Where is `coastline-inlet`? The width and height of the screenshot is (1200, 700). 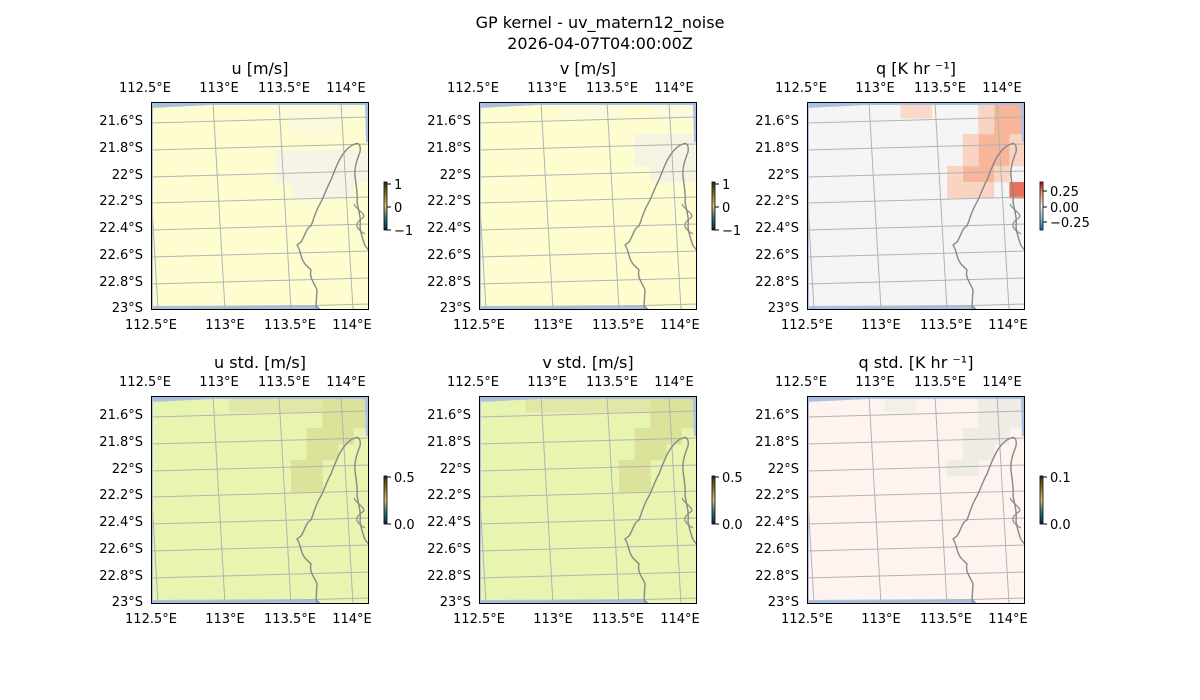 coastline-inlet is located at coordinates (1015, 219).